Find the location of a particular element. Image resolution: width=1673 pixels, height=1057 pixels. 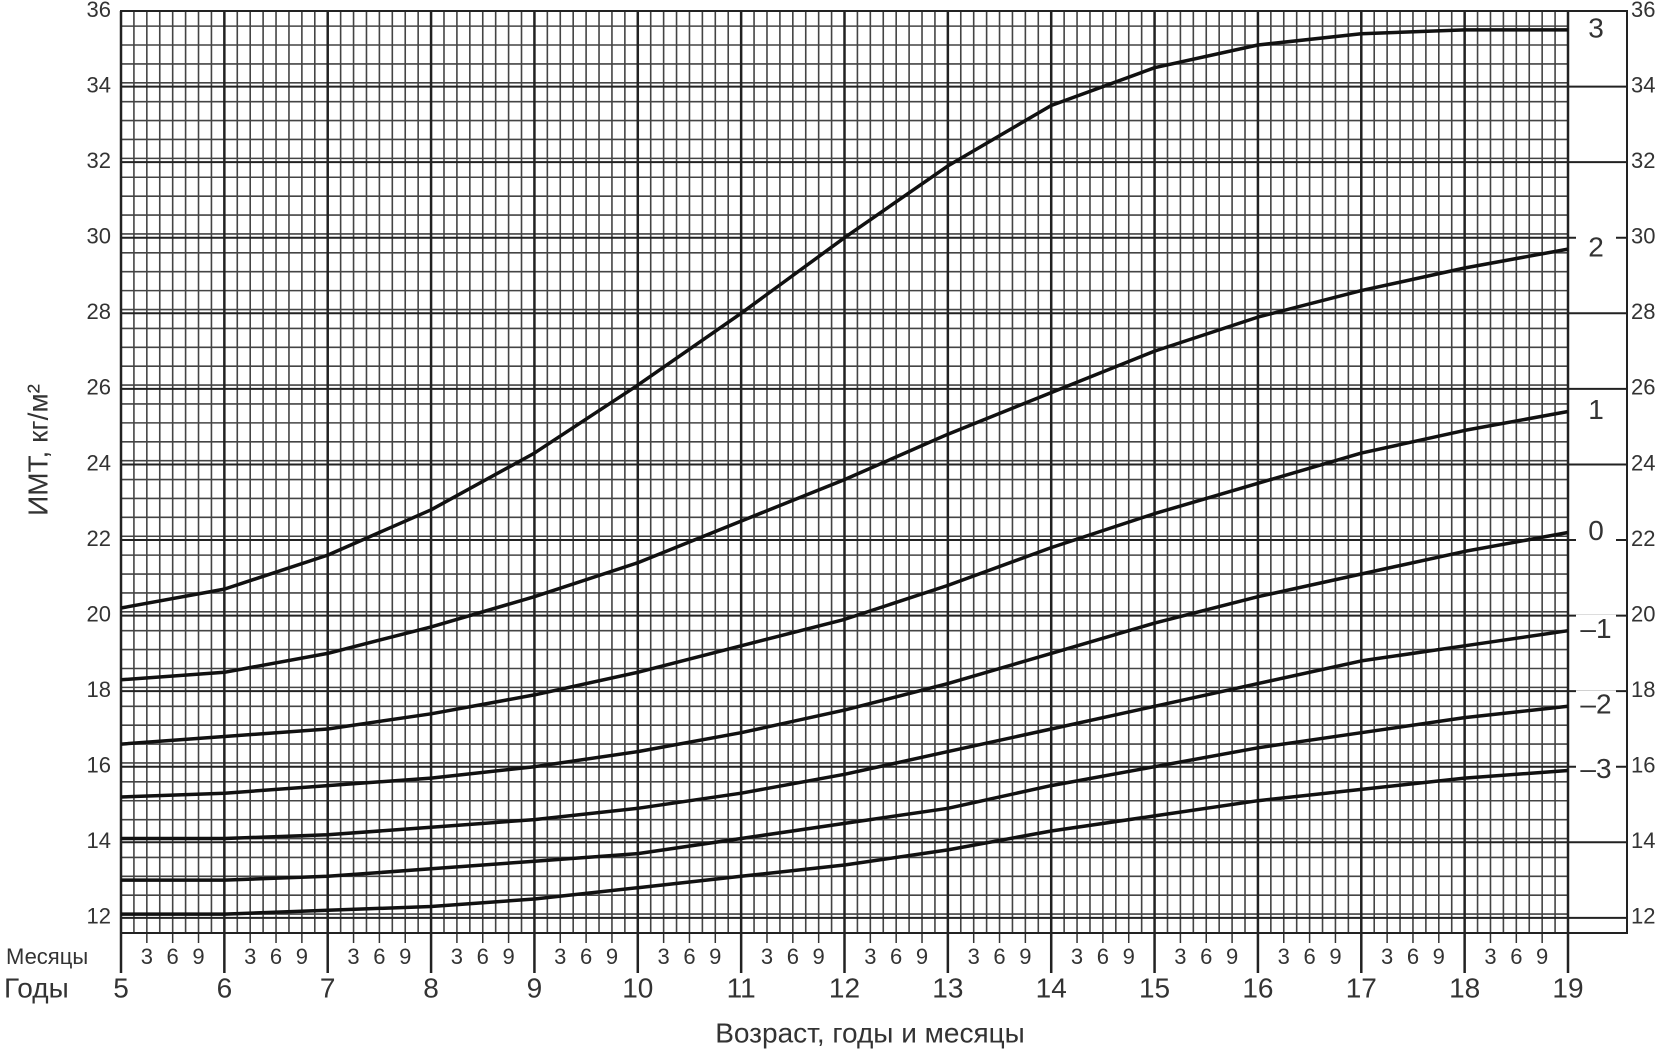

series-label: 3 is located at coordinates (1596, 27).